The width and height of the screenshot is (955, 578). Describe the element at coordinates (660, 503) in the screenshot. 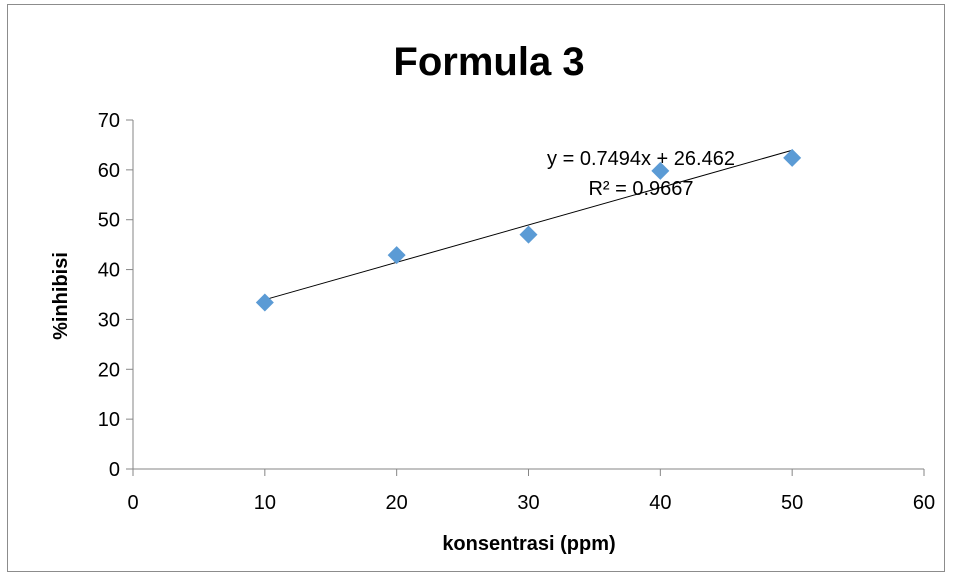

I see `x-tick-label: 40` at that location.